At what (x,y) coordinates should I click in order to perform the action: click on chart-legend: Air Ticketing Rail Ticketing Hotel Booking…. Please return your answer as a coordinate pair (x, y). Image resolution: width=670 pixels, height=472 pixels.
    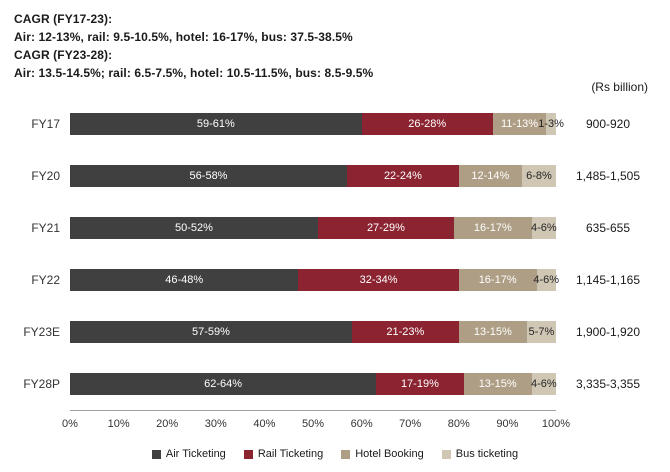
    Looking at the image, I should click on (335, 454).